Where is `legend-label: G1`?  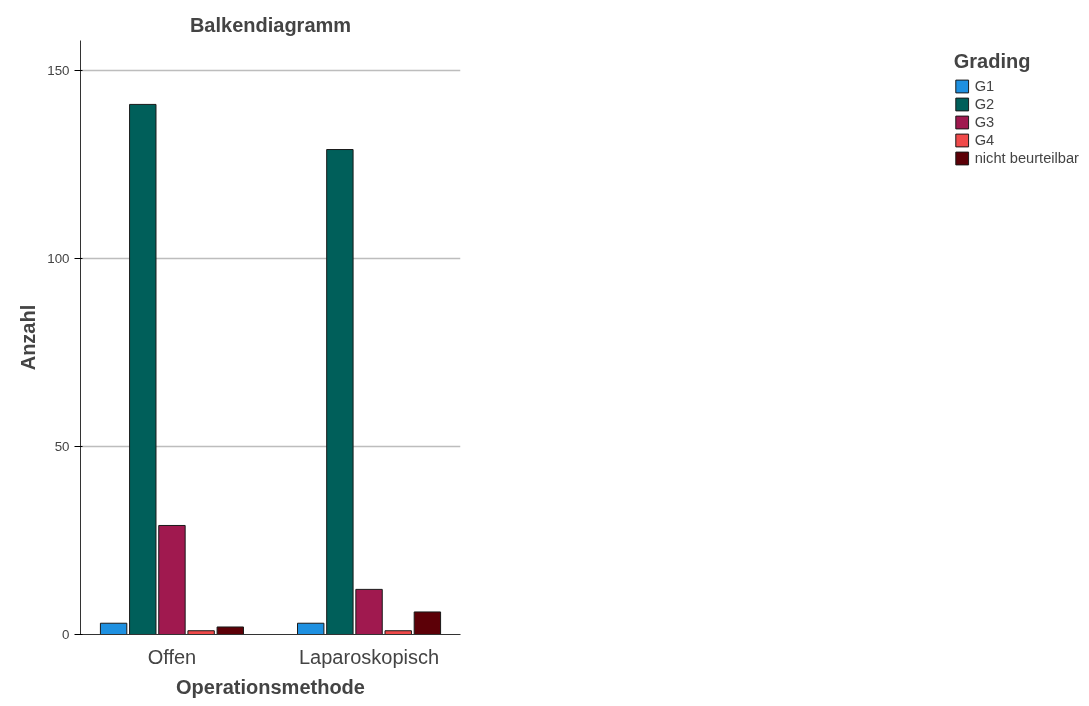
legend-label: G1 is located at coordinates (984, 86).